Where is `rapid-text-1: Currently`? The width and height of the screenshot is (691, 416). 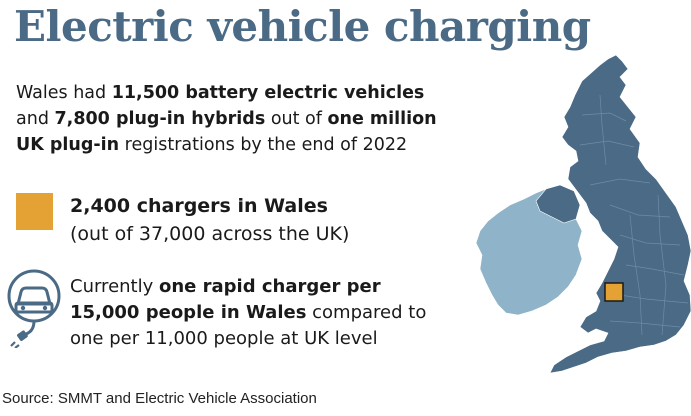 rapid-text-1: Currently is located at coordinates (114, 286).